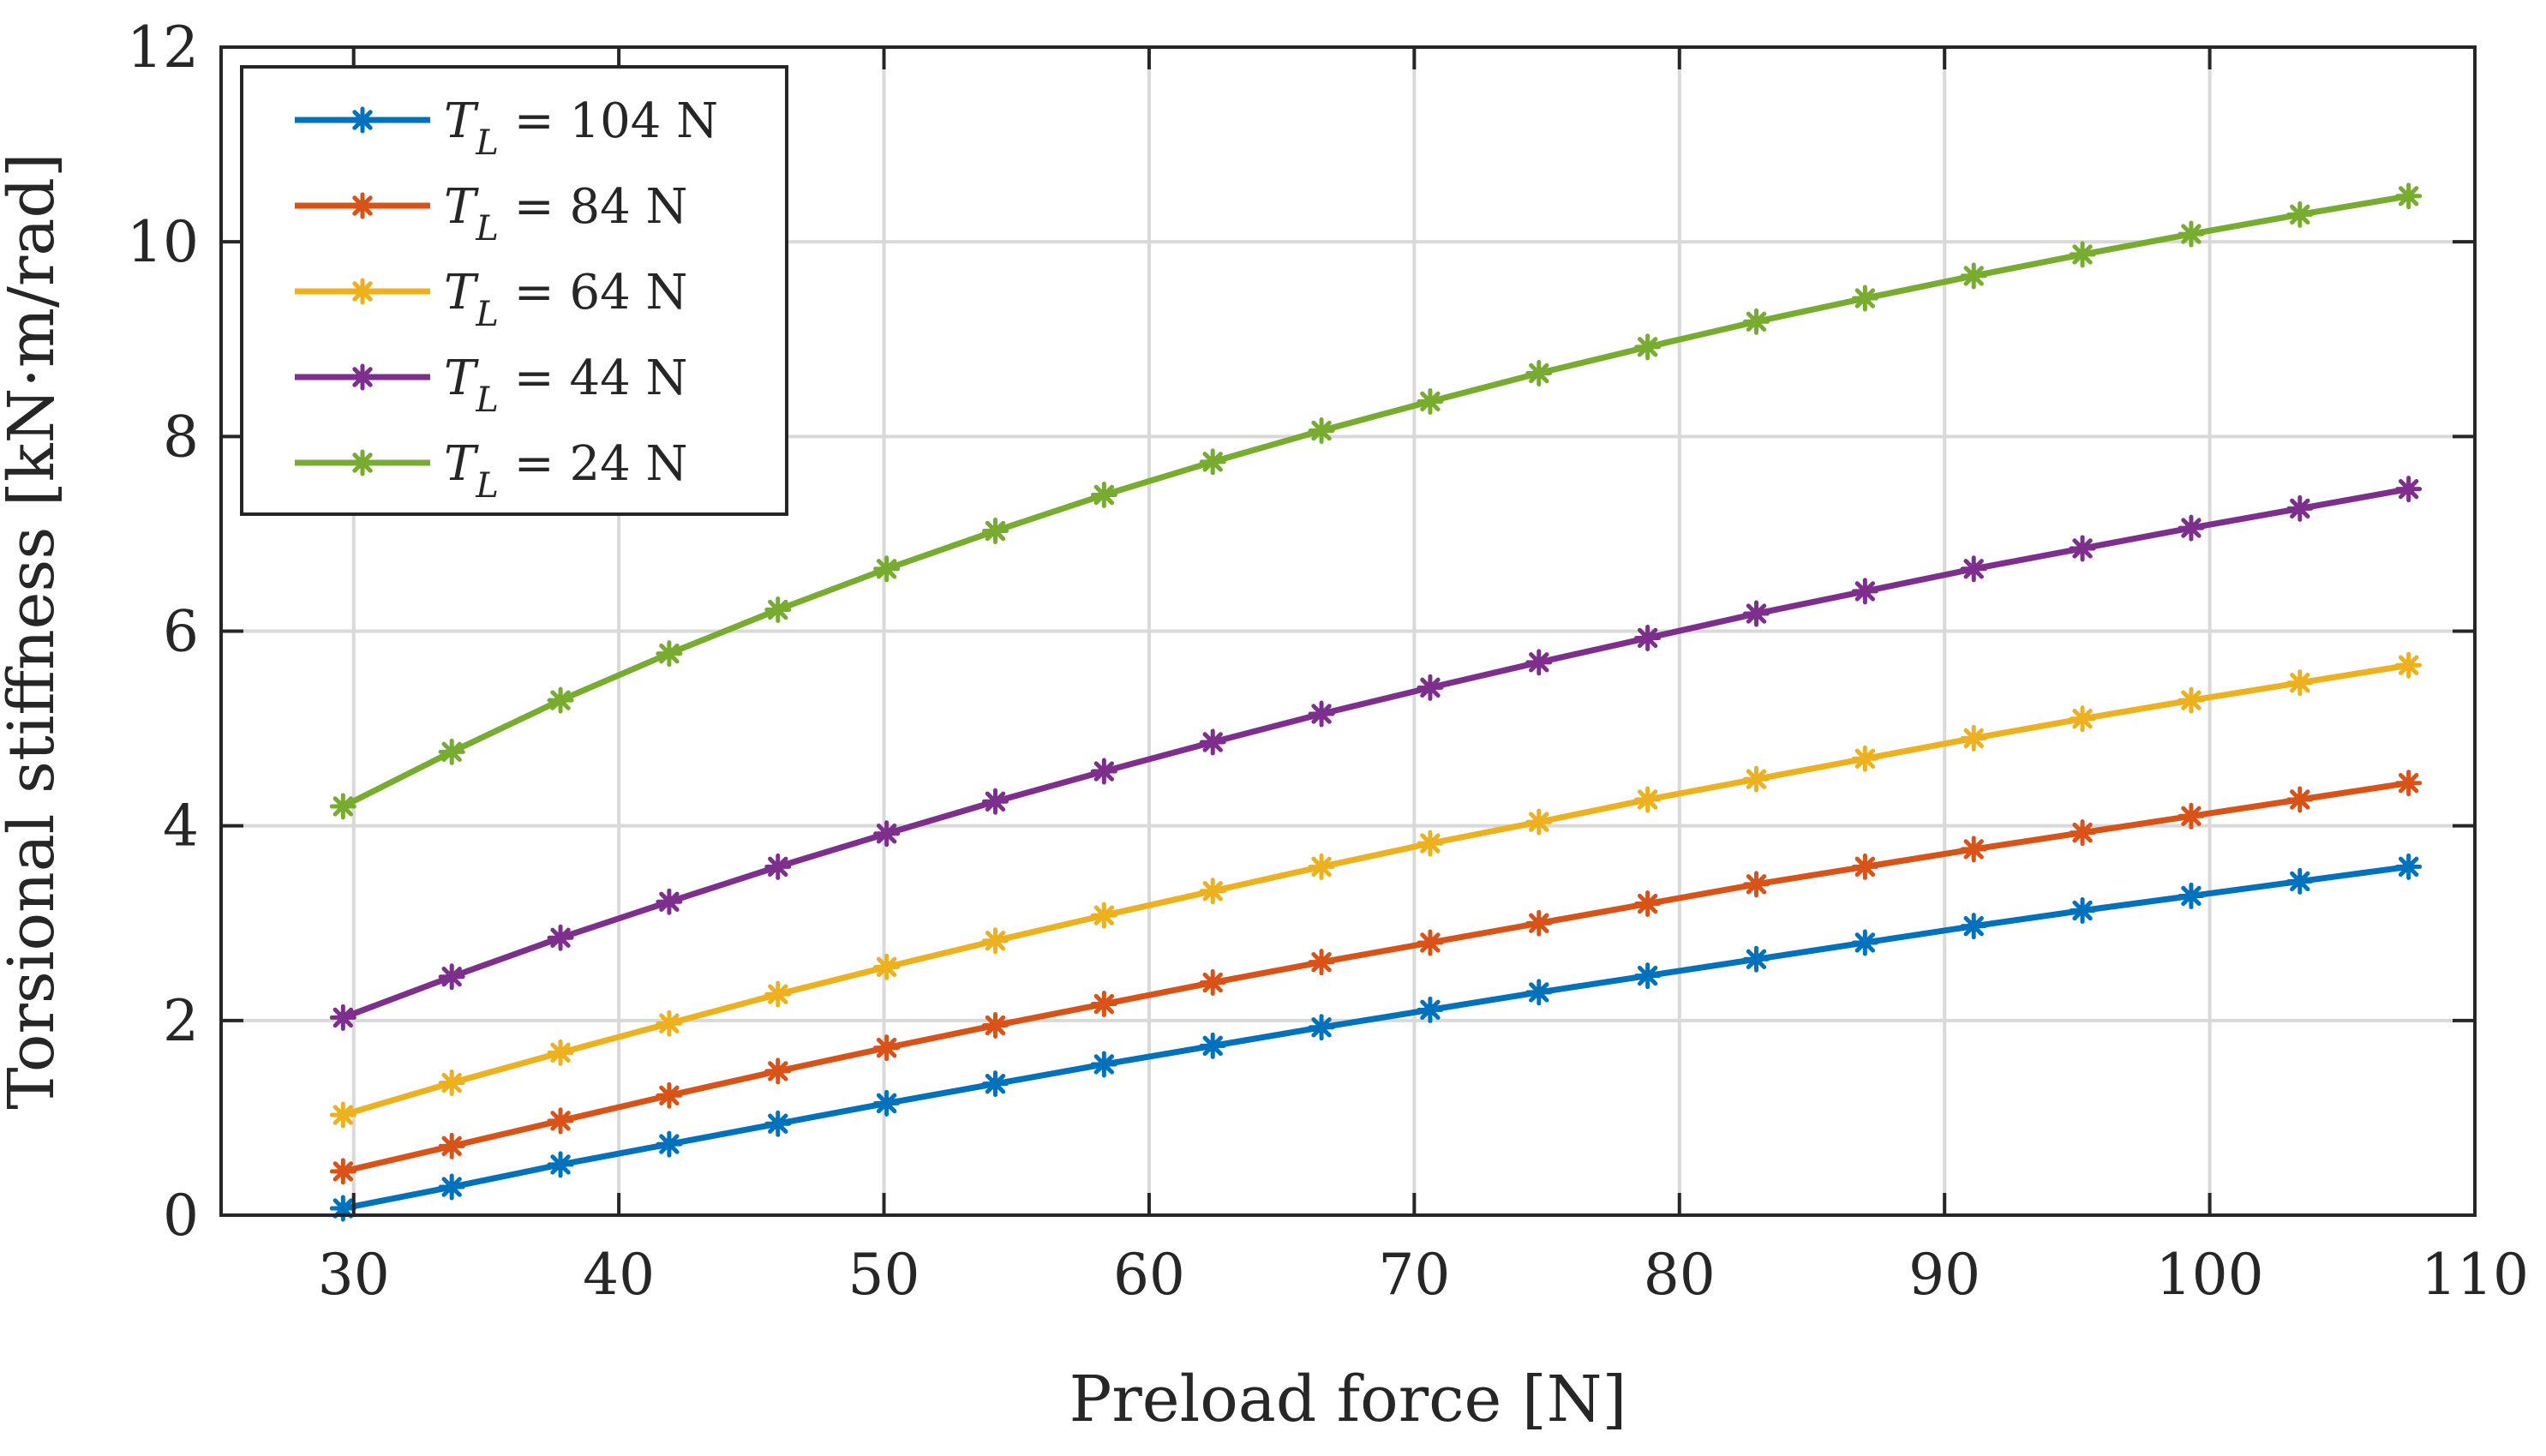 The image size is (2546, 1456). What do you see at coordinates (492, 386) in the screenshot?
I see `legend-entry: TL = 44 N` at bounding box center [492, 386].